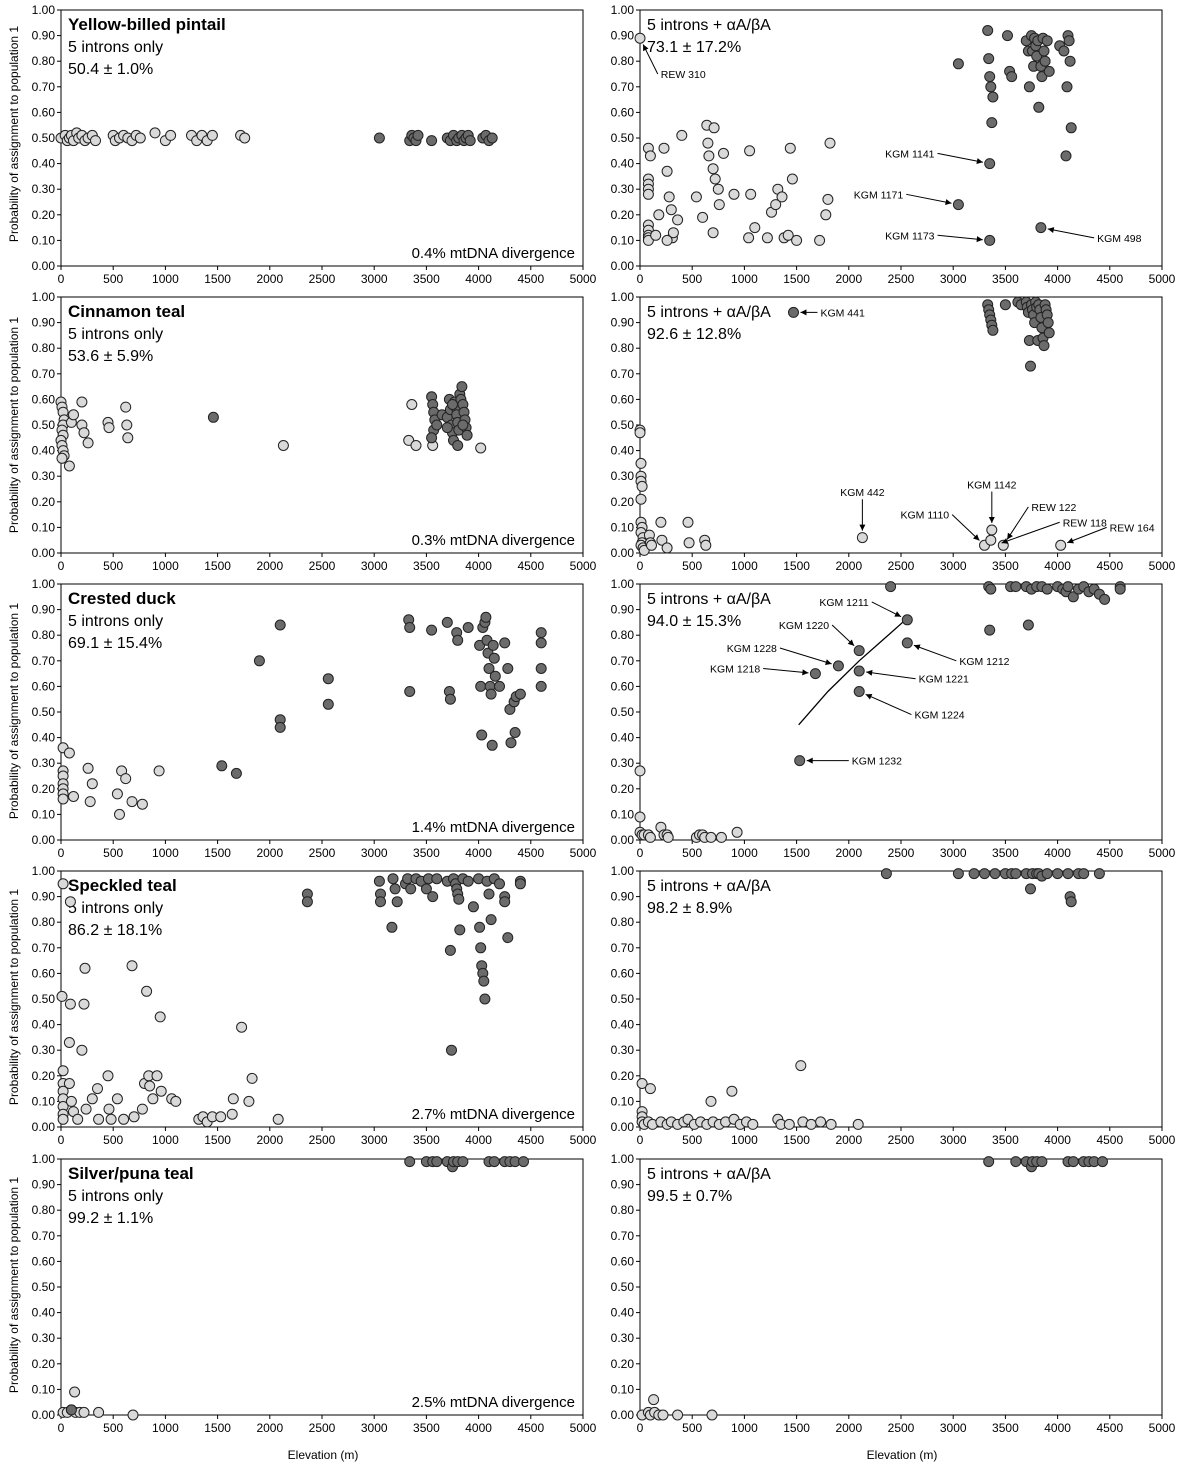 This screenshot has width=1183, height=1464. I want to click on y-tick-label: 0.70, so click(623, 87).